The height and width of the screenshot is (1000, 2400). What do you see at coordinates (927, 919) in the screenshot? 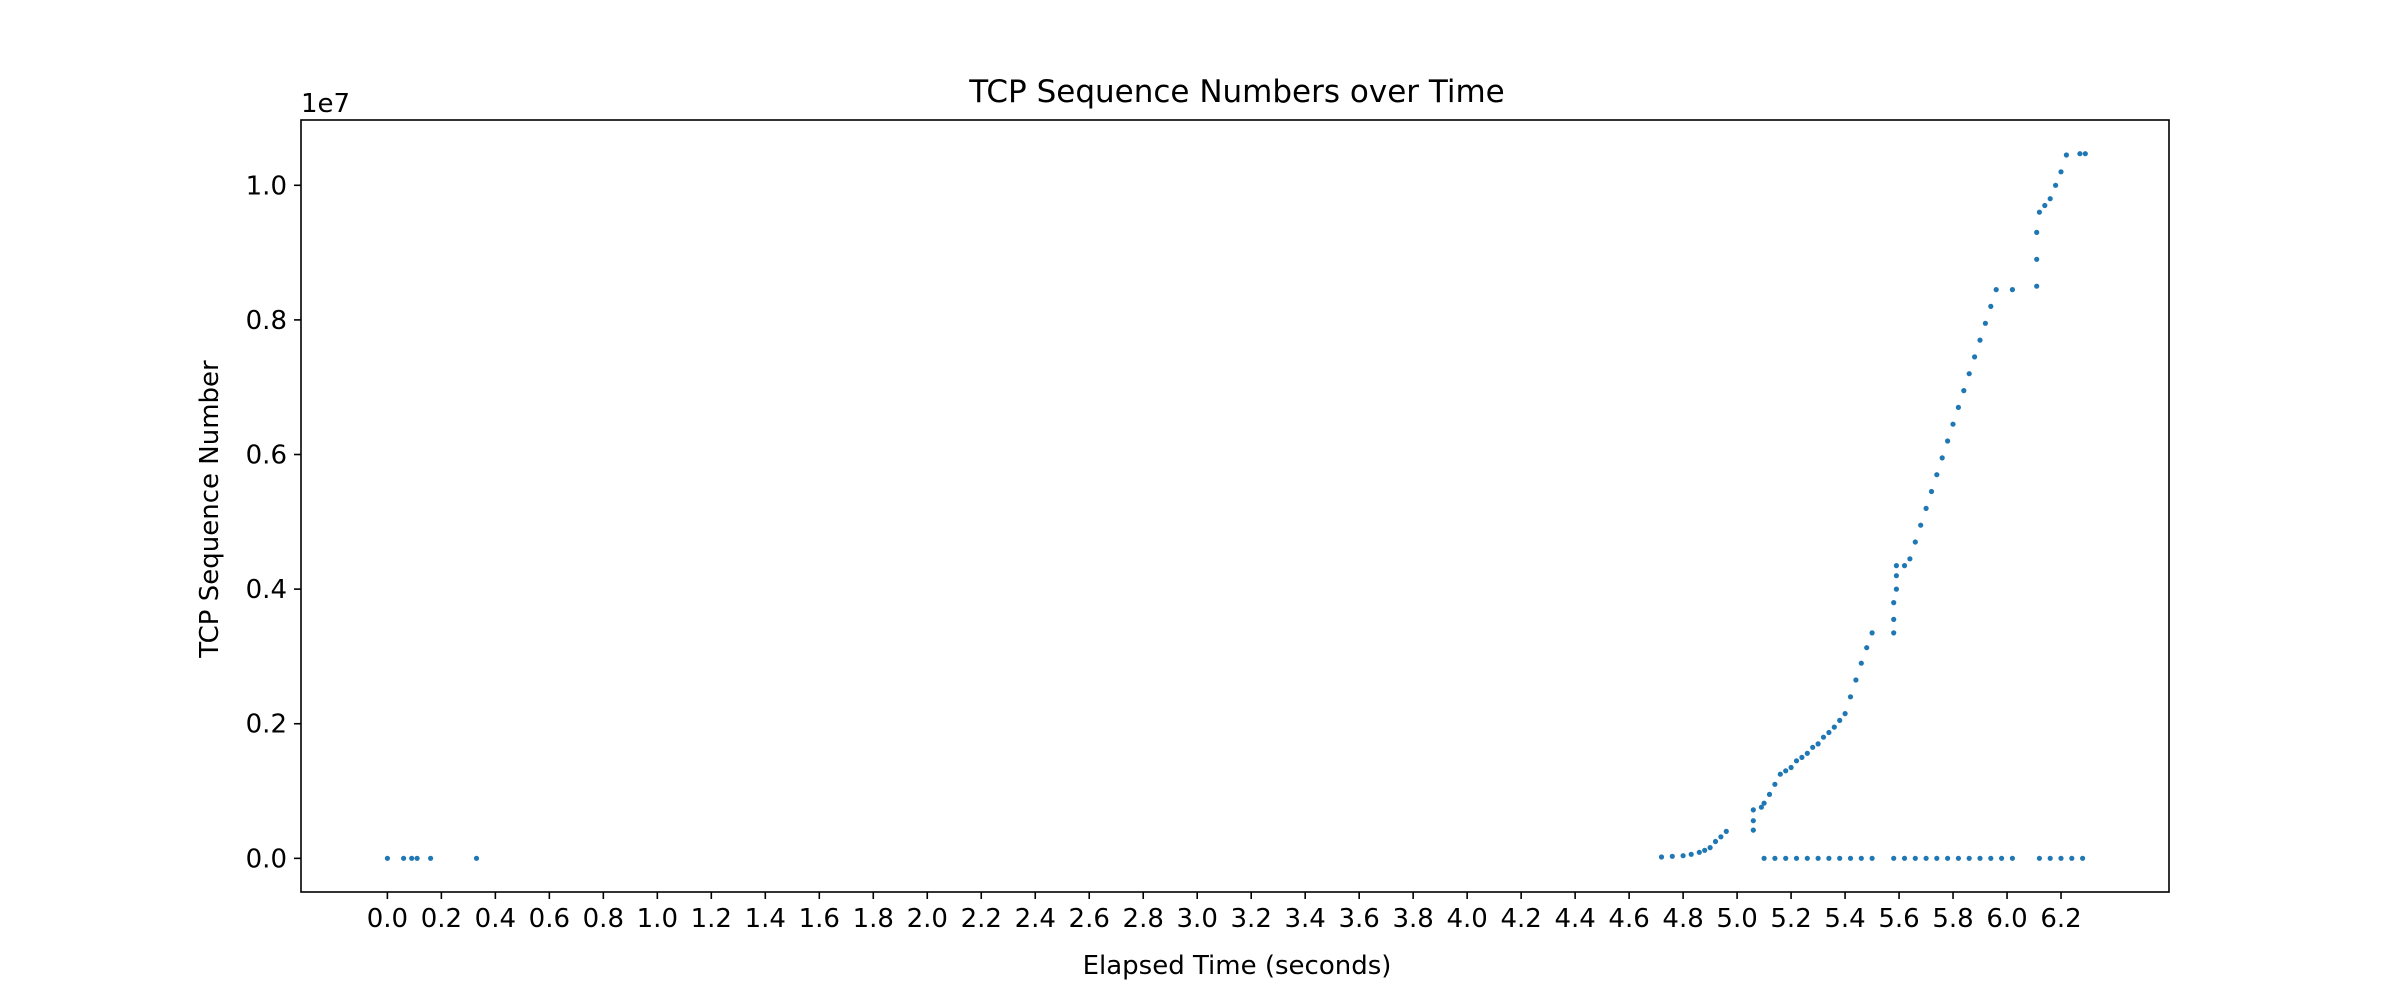
I see `x-tick-label: 2.0` at bounding box center [927, 919].